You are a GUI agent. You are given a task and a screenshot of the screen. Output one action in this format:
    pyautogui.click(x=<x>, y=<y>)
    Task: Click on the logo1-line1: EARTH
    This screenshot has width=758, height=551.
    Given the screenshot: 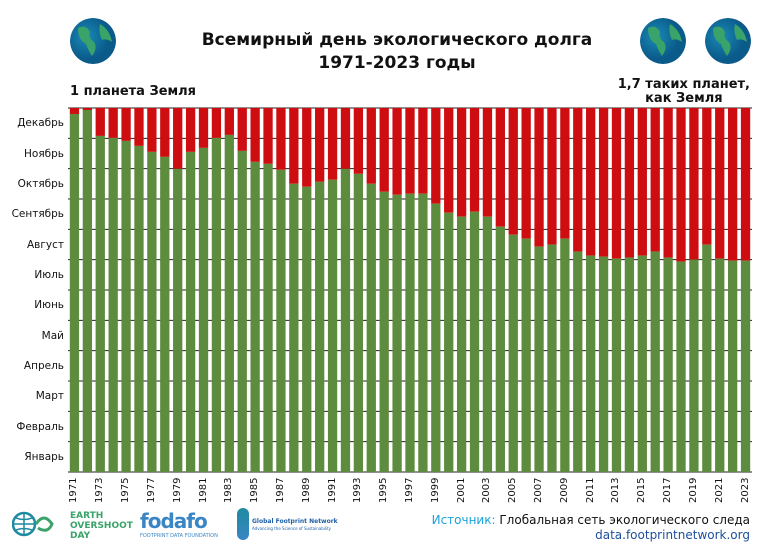 What is the action you would take?
    pyautogui.click(x=87, y=516)
    